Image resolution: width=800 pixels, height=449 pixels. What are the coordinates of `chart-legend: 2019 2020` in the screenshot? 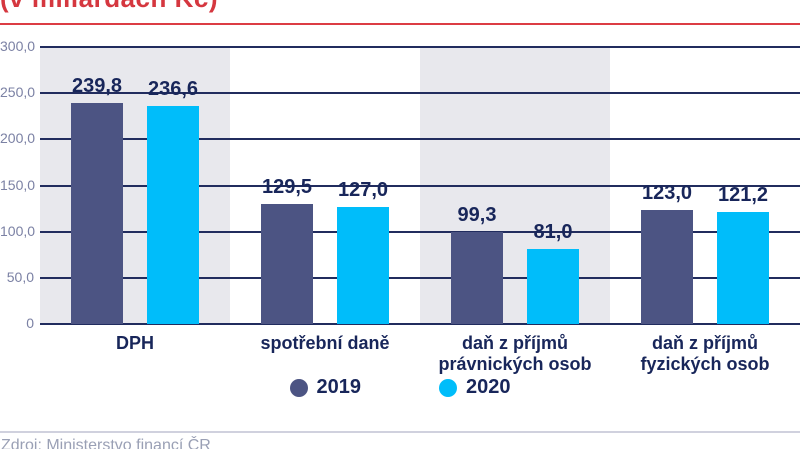 It's located at (400, 387).